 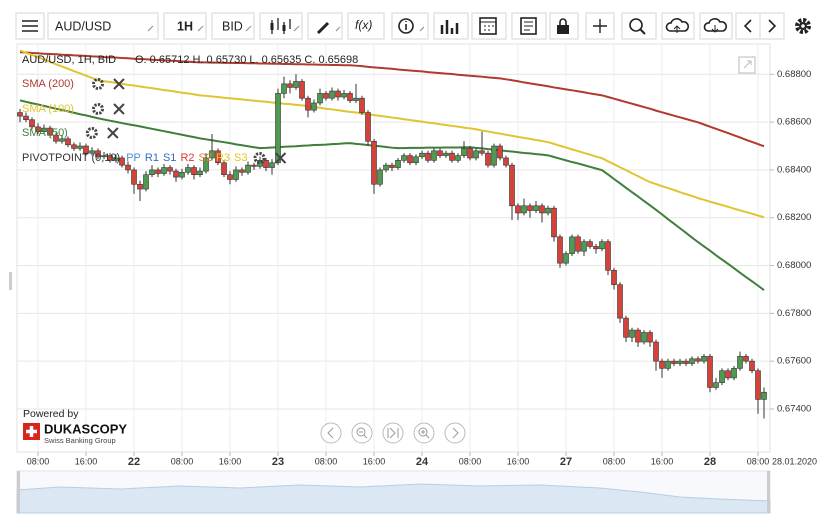 What do you see at coordinates (69, 60) in the screenshot?
I see `legend-title: AUD/USD, 1H, BID` at bounding box center [69, 60].